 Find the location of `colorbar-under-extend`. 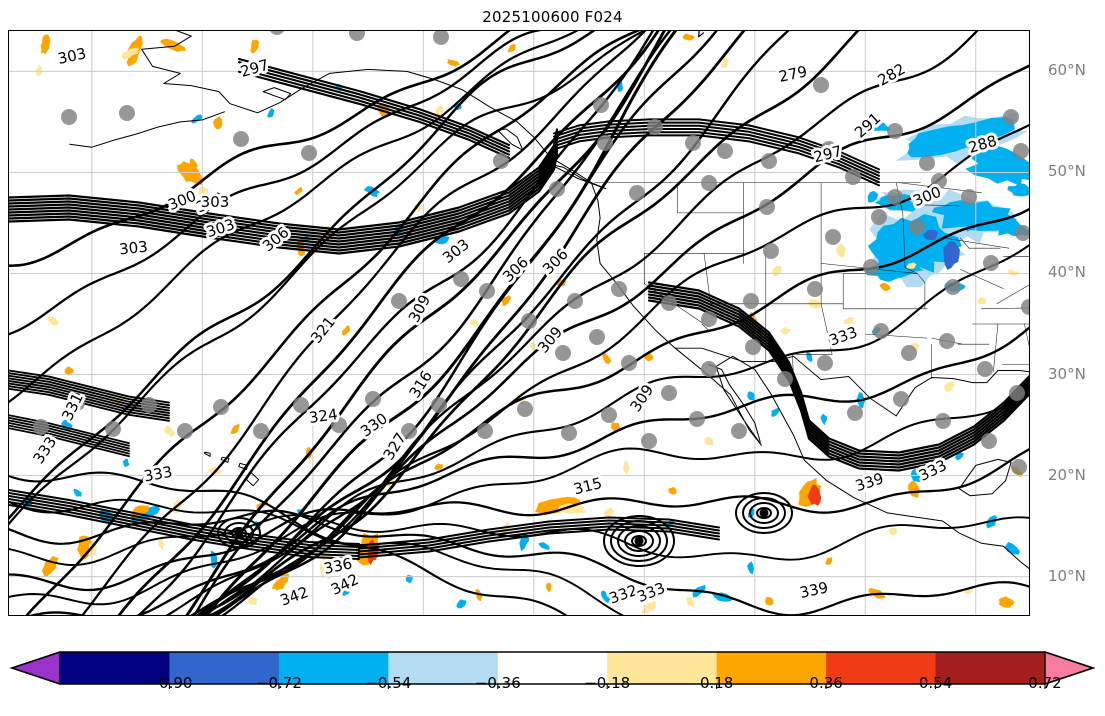

colorbar-under-extend is located at coordinates (35, 668).